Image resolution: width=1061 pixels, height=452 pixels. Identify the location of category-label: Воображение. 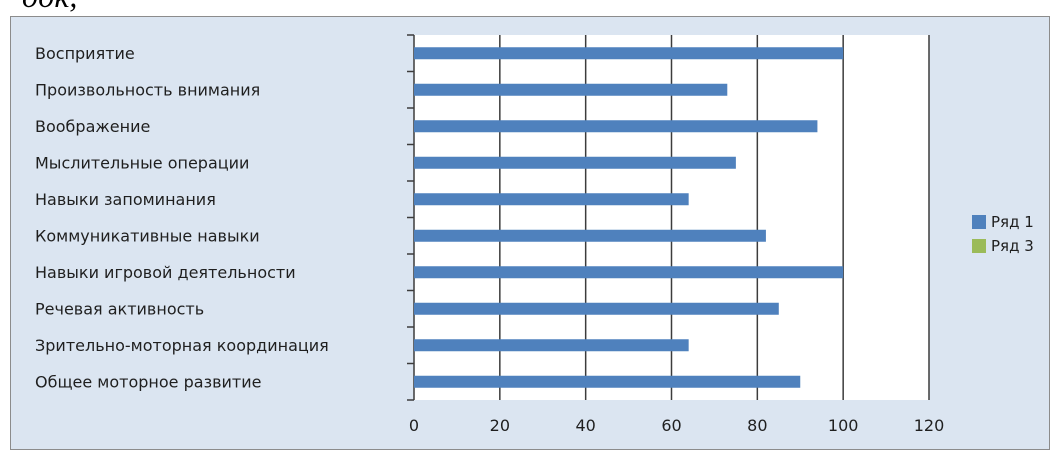
(92, 126).